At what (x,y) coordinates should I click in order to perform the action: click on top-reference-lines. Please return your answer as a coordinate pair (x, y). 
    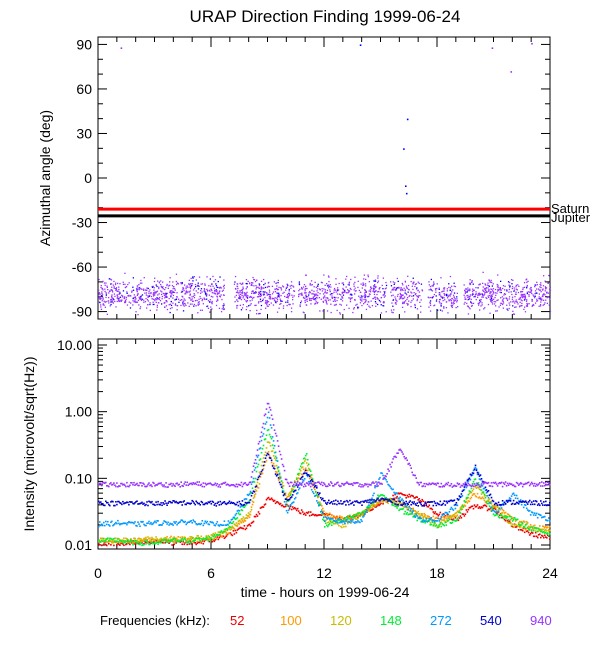
    Looking at the image, I should click on (324, 212).